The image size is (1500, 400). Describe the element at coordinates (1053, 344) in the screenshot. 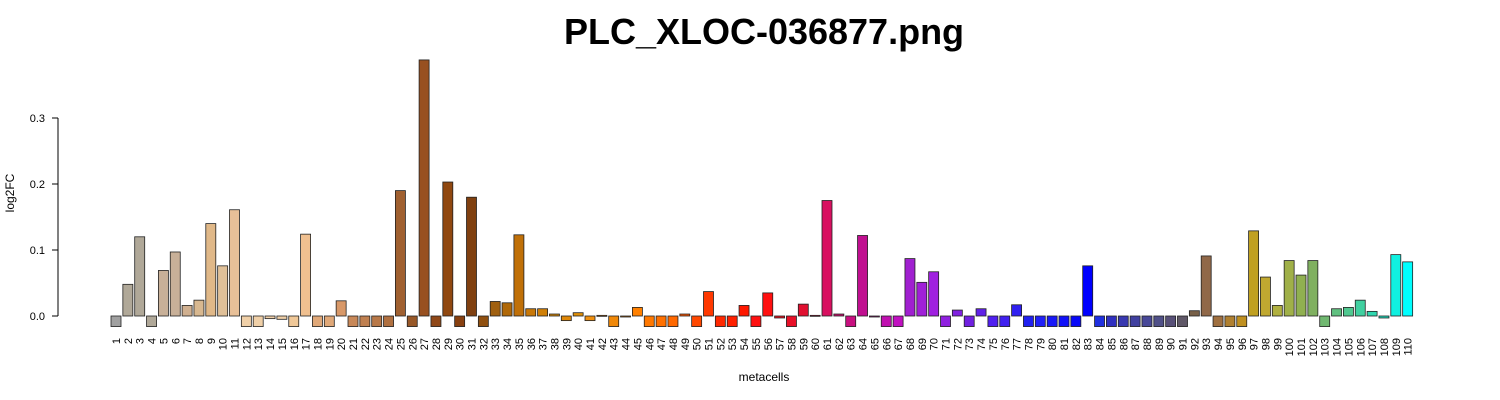

I see `x-tick-label: 80` at that location.